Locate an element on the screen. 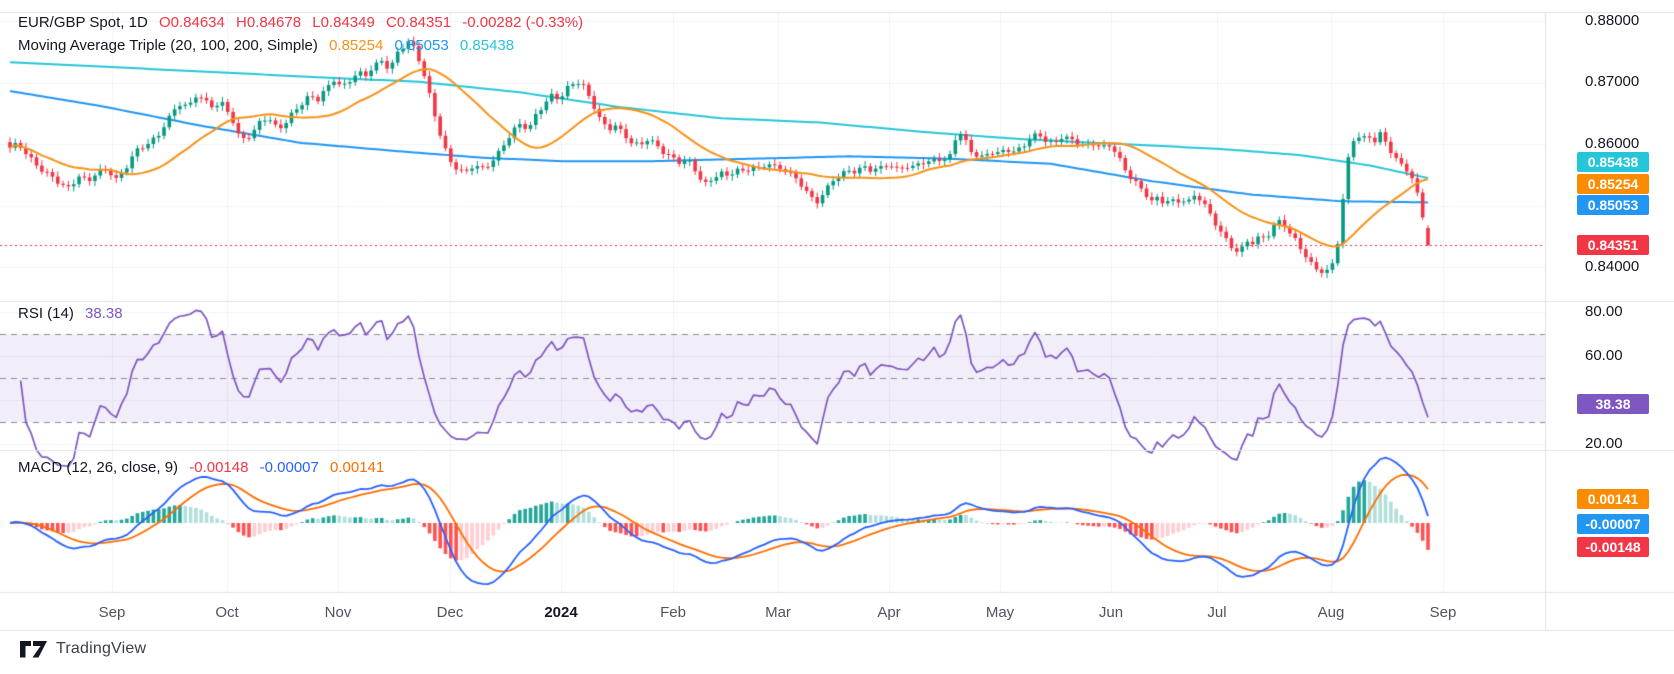 The image size is (1674, 674). ma100-price-badge: 0.85053 is located at coordinates (1613, 205).